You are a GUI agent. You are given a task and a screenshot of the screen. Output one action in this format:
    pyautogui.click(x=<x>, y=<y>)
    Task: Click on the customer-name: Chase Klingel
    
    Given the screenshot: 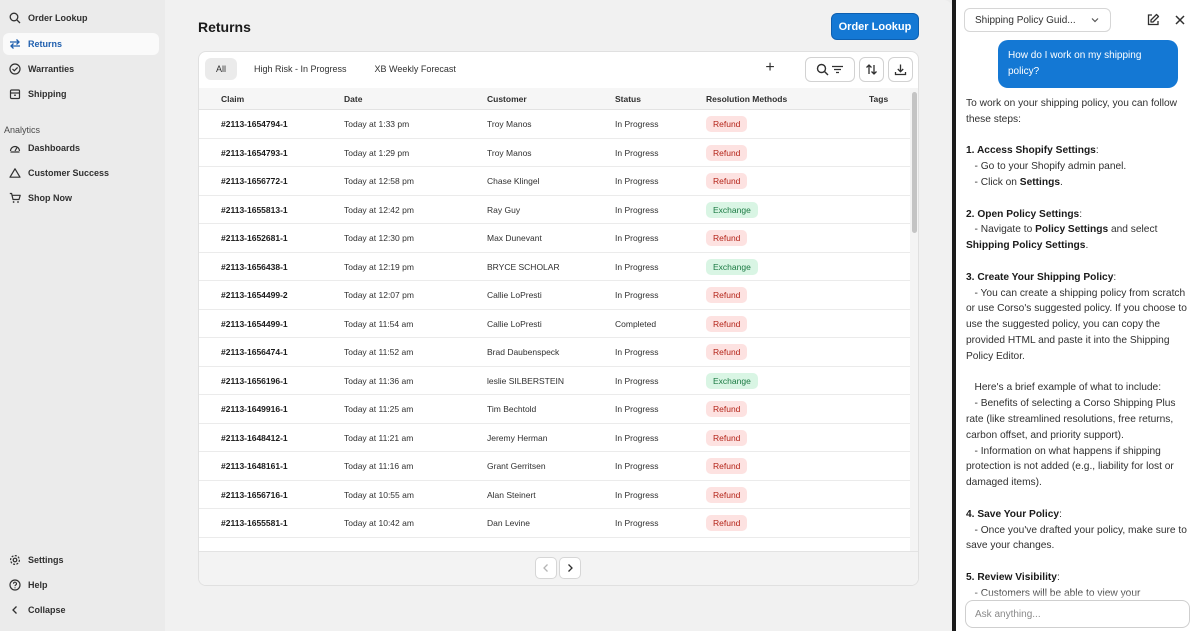 What is the action you would take?
    pyautogui.click(x=513, y=181)
    